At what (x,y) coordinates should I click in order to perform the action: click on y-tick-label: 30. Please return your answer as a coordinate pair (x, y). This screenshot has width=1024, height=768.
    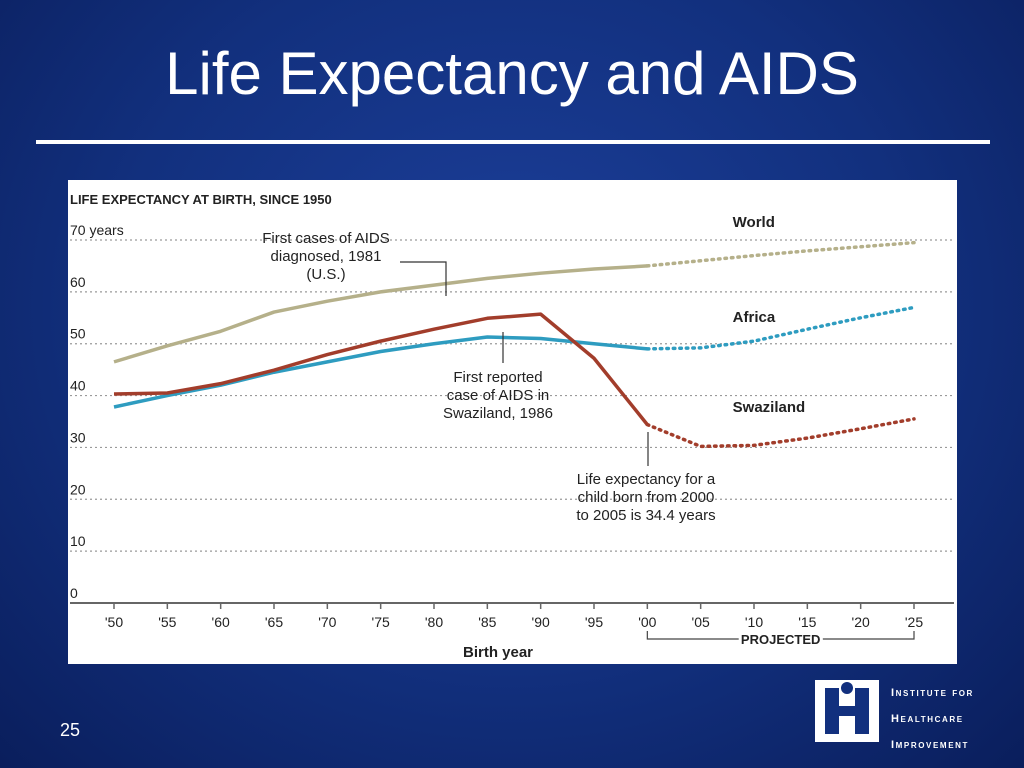
    Looking at the image, I should click on (78, 437).